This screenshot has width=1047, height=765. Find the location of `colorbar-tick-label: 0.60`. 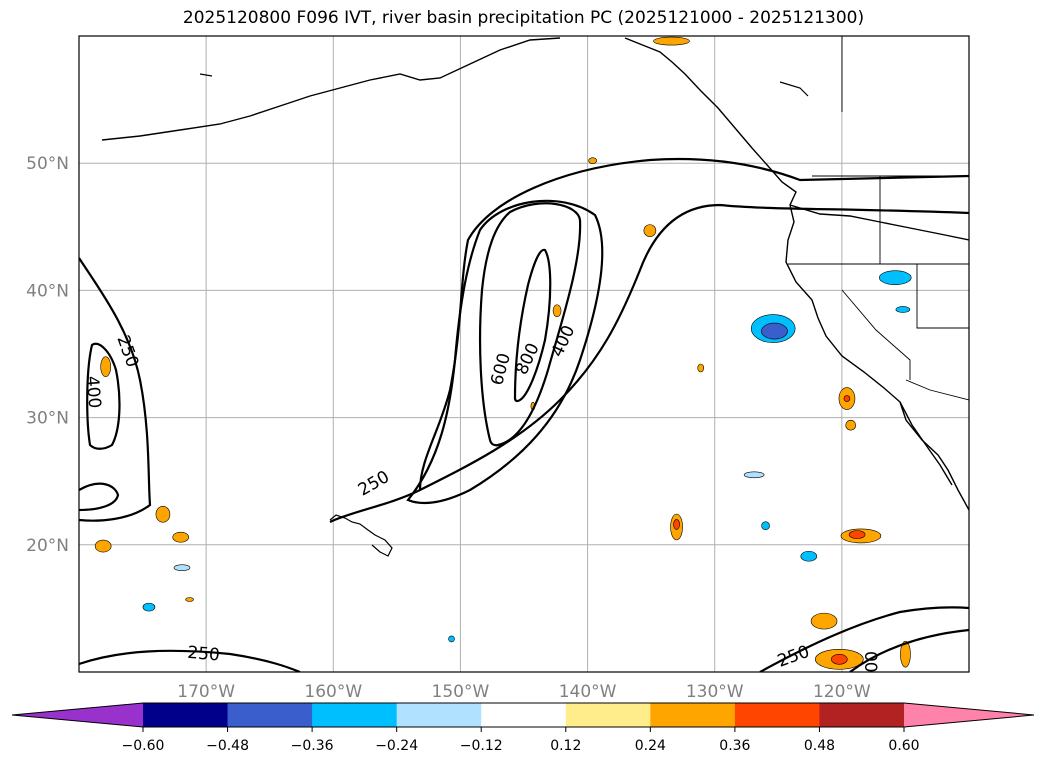

colorbar-tick-label: 0.60 is located at coordinates (903, 746).